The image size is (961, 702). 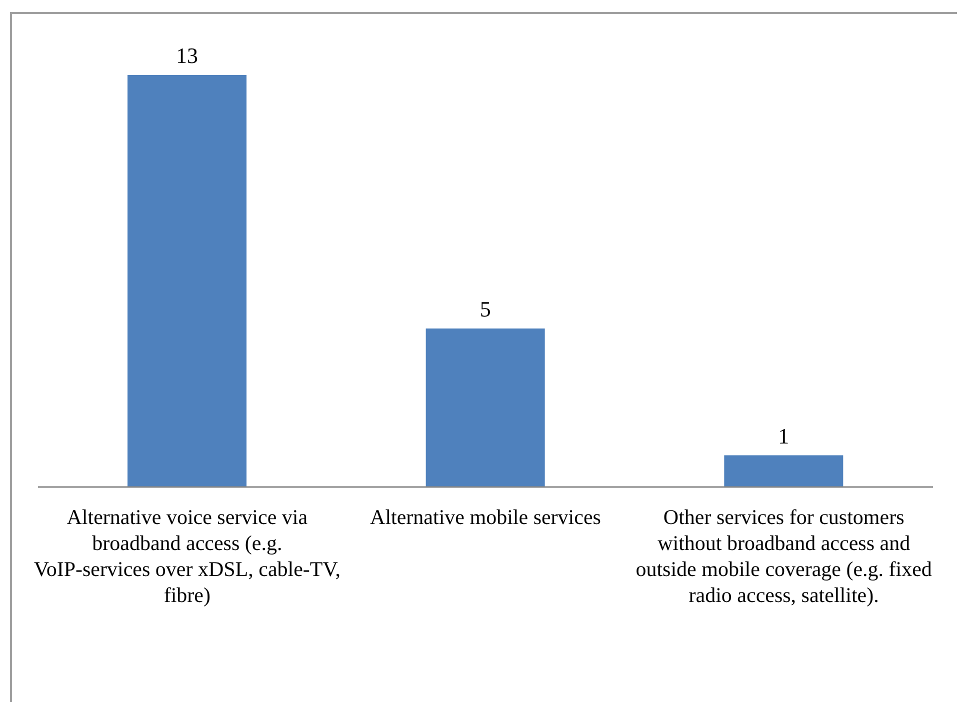 I want to click on x-tick-label: Other services for customers without broadband access and outside mobile coverage (e.g. fixed radio access, satellite)., so click(x=784, y=555).